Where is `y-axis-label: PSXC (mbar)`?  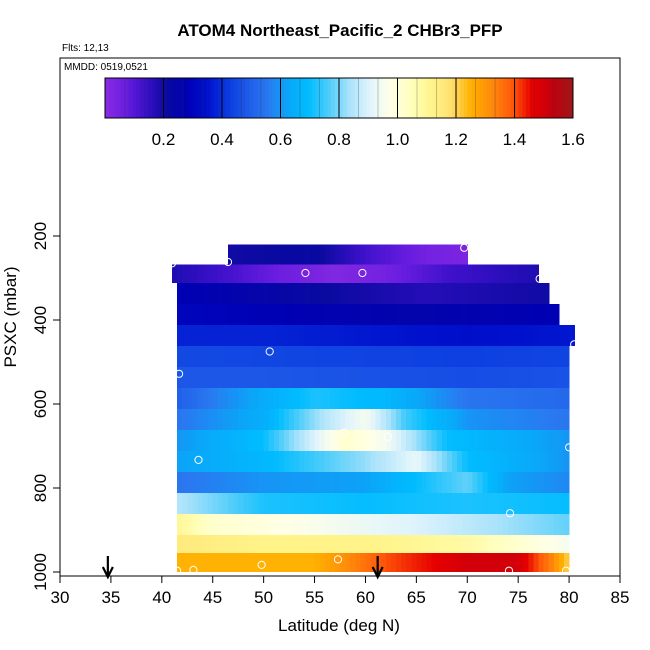 y-axis-label: PSXC (mbar) is located at coordinates (10, 316).